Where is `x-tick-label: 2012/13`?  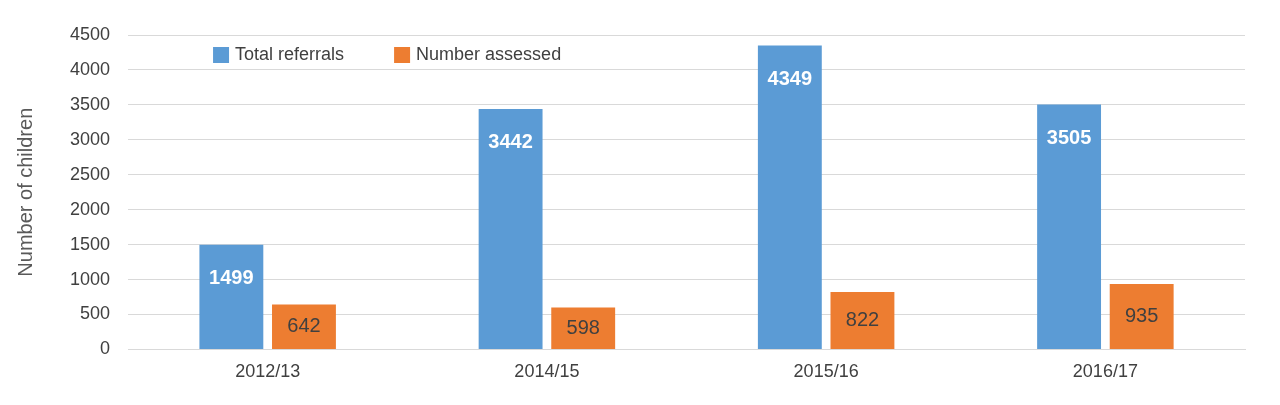 x-tick-label: 2012/13 is located at coordinates (268, 371).